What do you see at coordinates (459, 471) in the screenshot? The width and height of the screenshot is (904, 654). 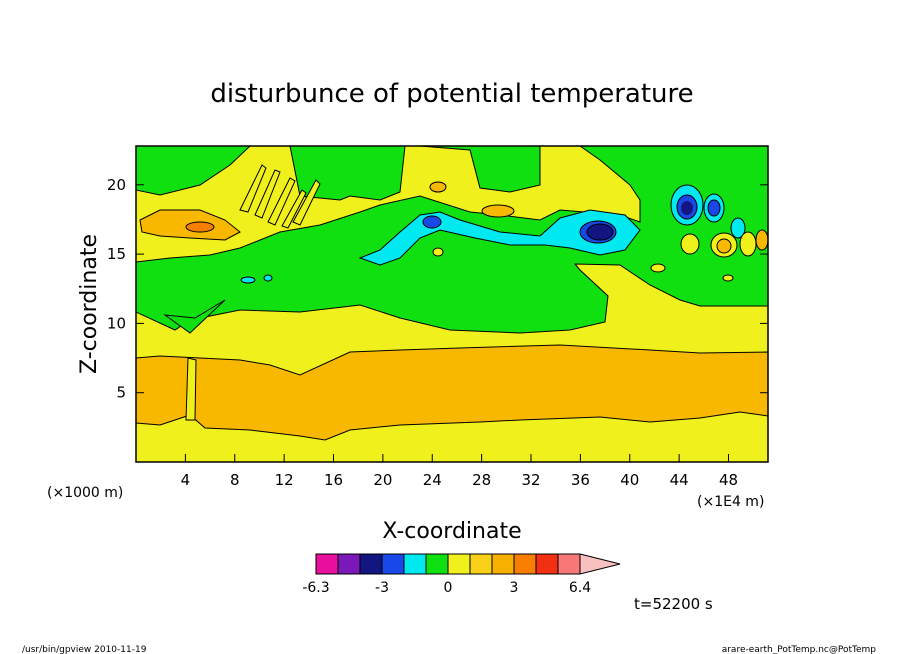 I see `x-axis-ticks: 4 8 12 16 20 24 28 32 36 40 44 48` at bounding box center [459, 471].